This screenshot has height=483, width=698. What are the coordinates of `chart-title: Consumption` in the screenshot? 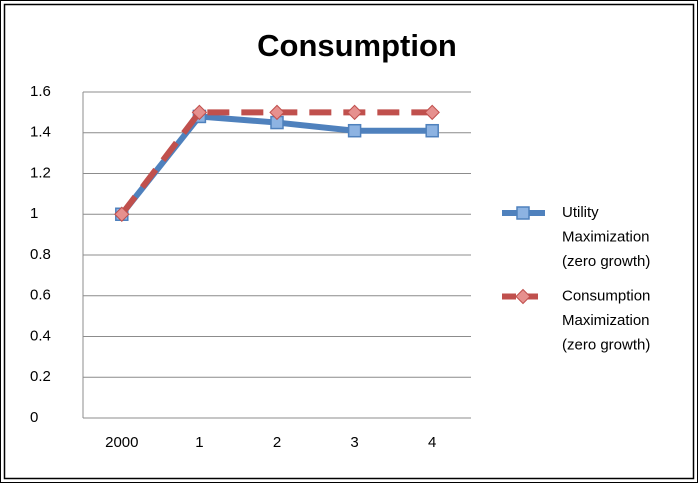 It's located at (357, 45).